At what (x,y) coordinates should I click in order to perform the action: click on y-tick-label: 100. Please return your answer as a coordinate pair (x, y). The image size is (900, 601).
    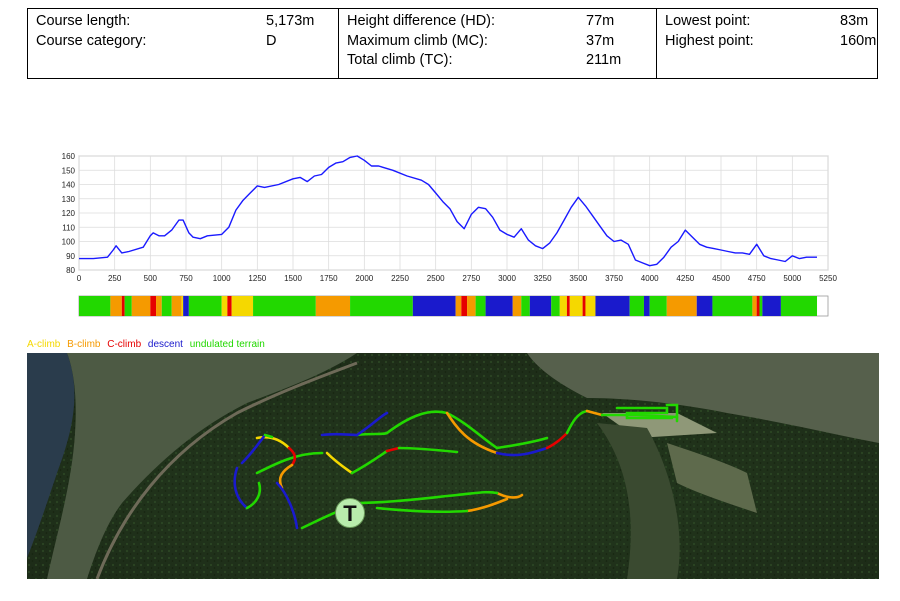
    Looking at the image, I should click on (69, 242).